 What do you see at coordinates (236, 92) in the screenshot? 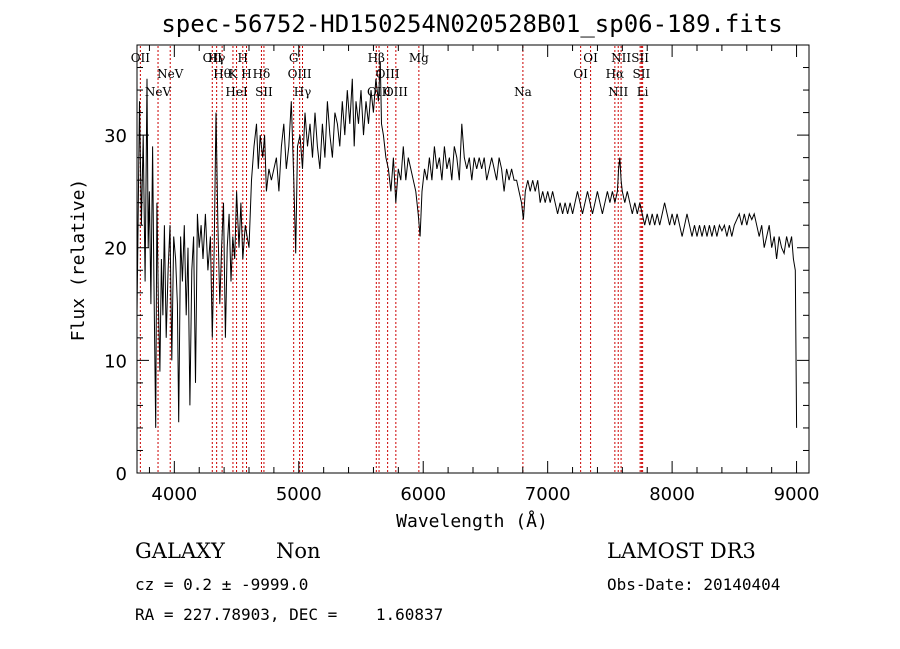
I see `marker-label-7: HeI` at bounding box center [236, 92].